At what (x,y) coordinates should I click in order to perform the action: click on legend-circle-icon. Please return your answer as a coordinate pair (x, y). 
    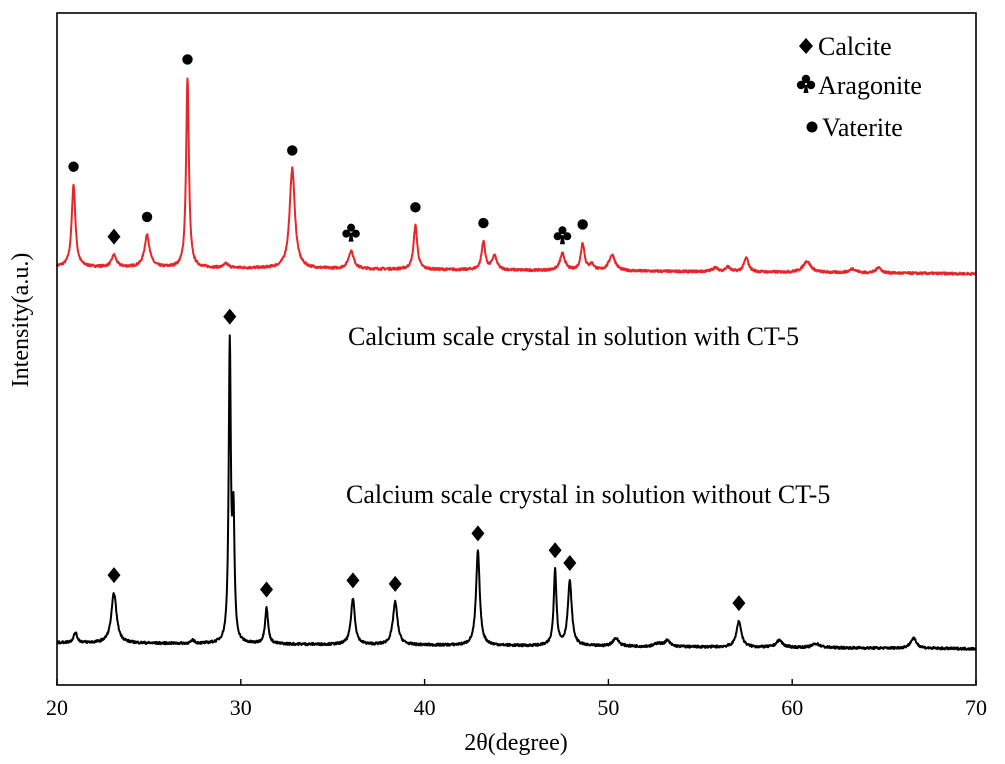
    Looking at the image, I should click on (812, 127).